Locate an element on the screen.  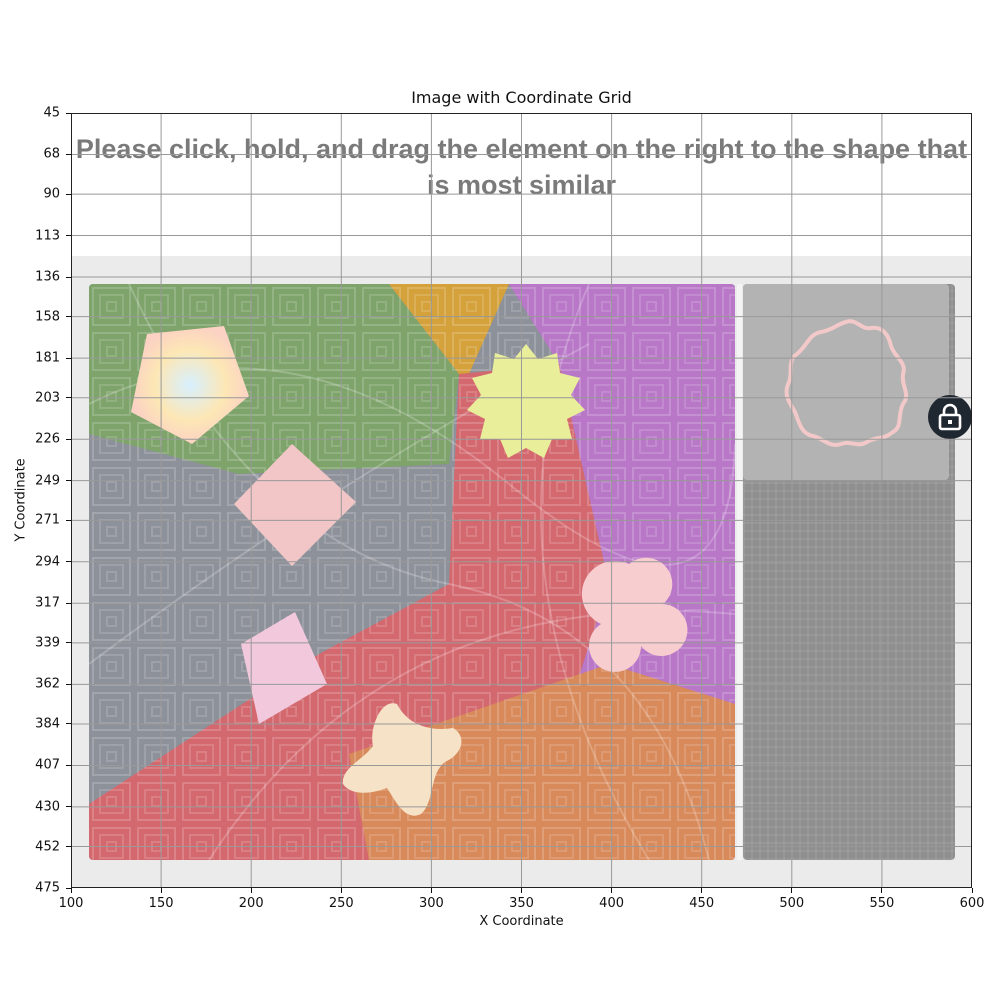
x-axis-label: X Coordinate is located at coordinates (521, 921).